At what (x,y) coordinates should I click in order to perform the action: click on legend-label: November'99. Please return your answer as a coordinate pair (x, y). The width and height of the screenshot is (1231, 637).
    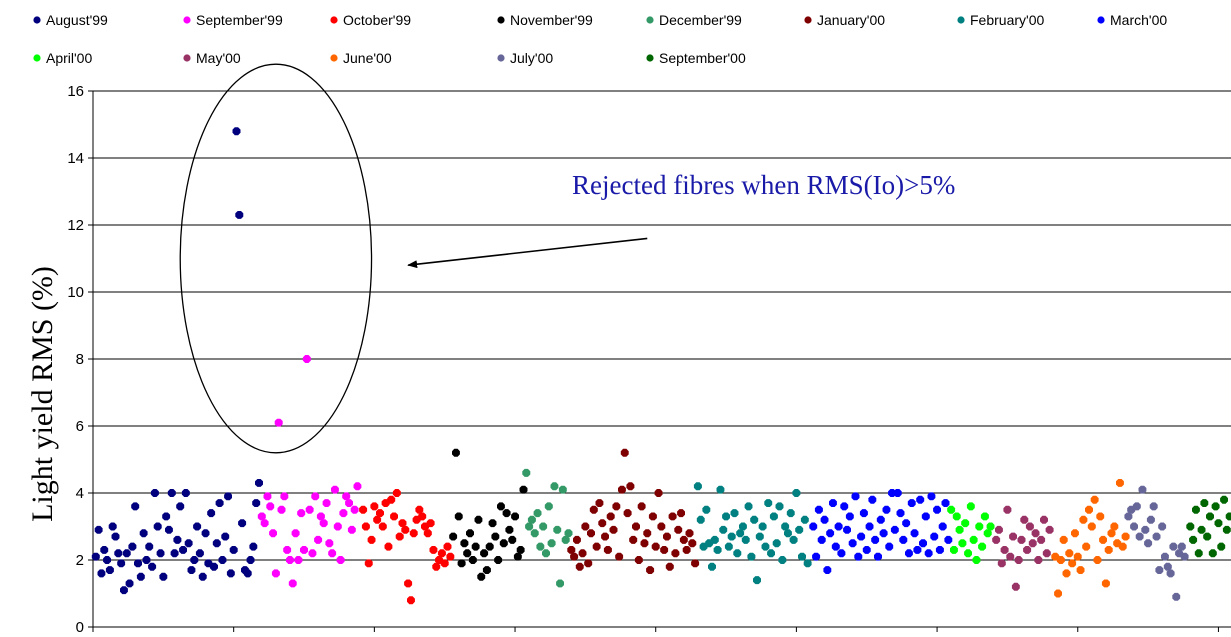
    Looking at the image, I should click on (551, 20).